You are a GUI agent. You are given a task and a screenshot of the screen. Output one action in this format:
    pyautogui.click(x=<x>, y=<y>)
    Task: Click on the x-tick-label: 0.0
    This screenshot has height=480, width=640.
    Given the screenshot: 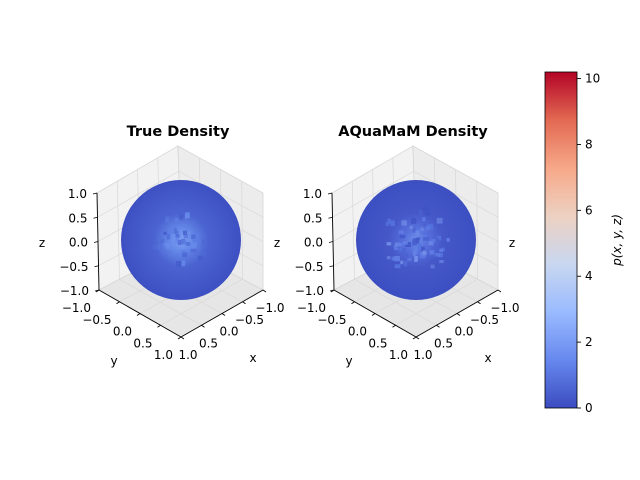 What is the action you would take?
    pyautogui.click(x=463, y=332)
    